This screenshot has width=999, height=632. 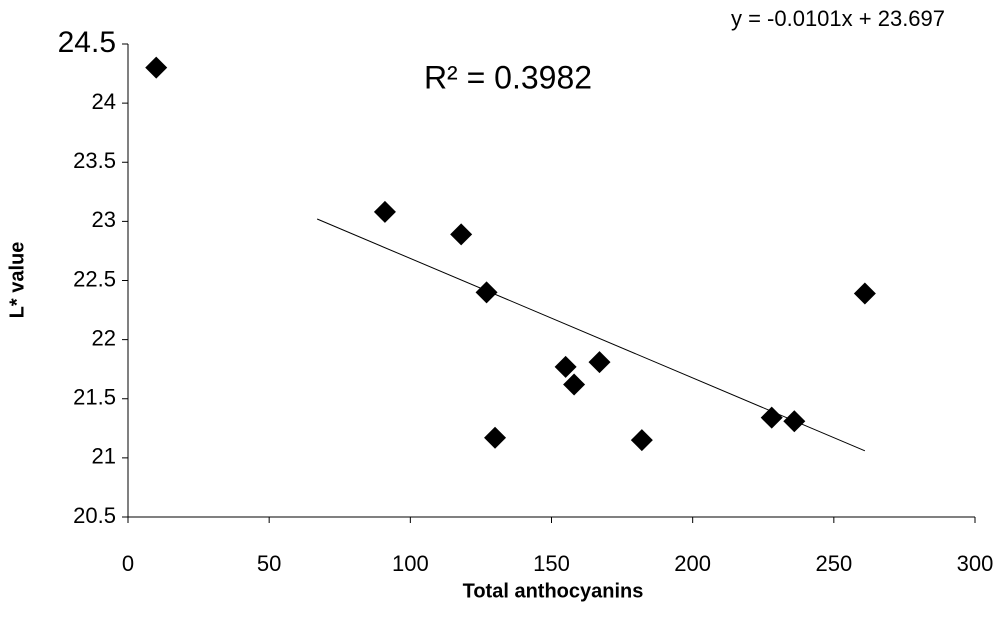 What do you see at coordinates (692, 563) in the screenshot?
I see `x-tick-label: 200` at bounding box center [692, 563].